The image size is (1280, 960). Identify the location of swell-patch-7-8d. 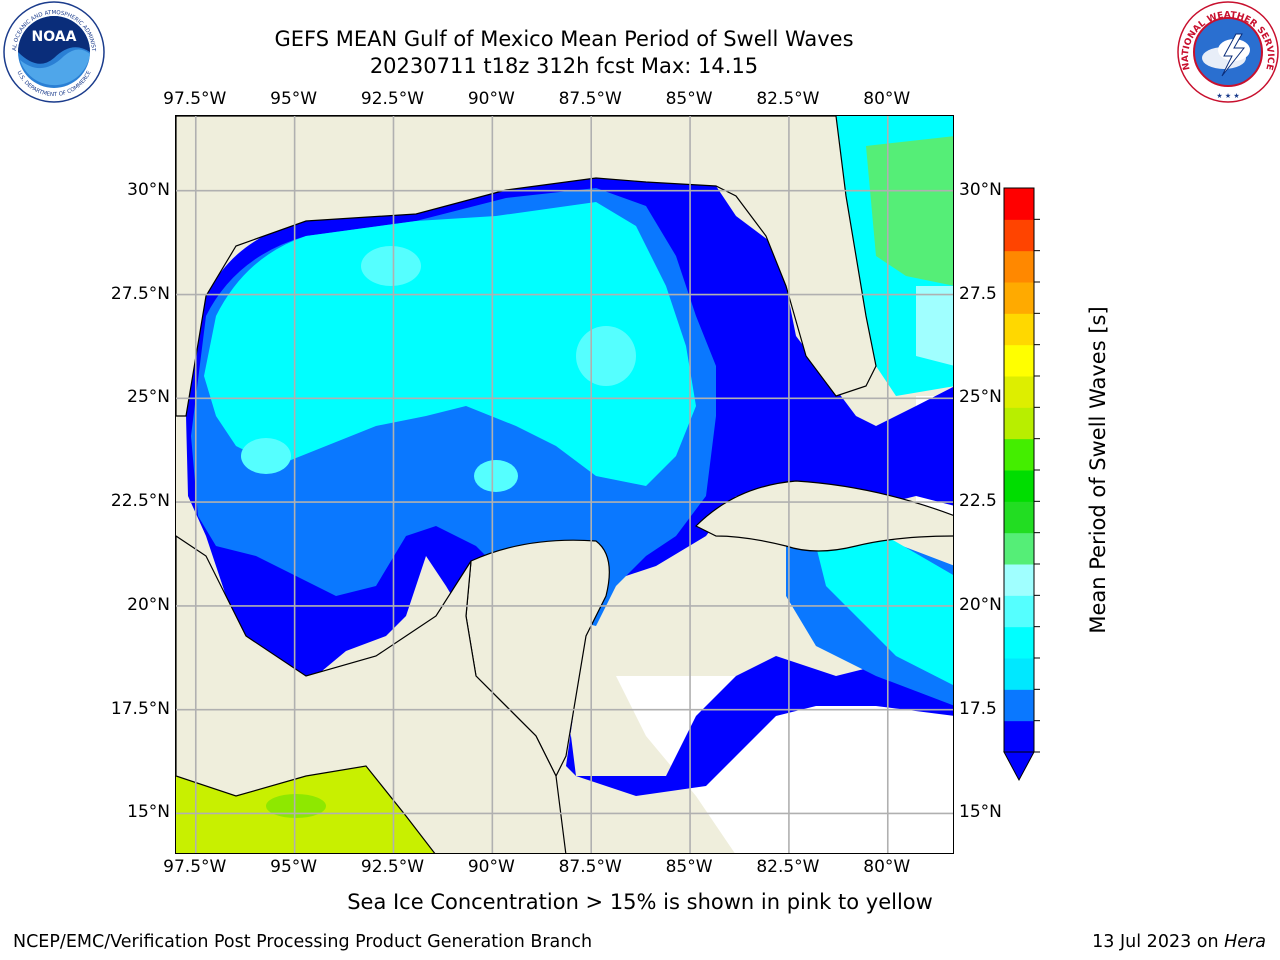
(496, 476).